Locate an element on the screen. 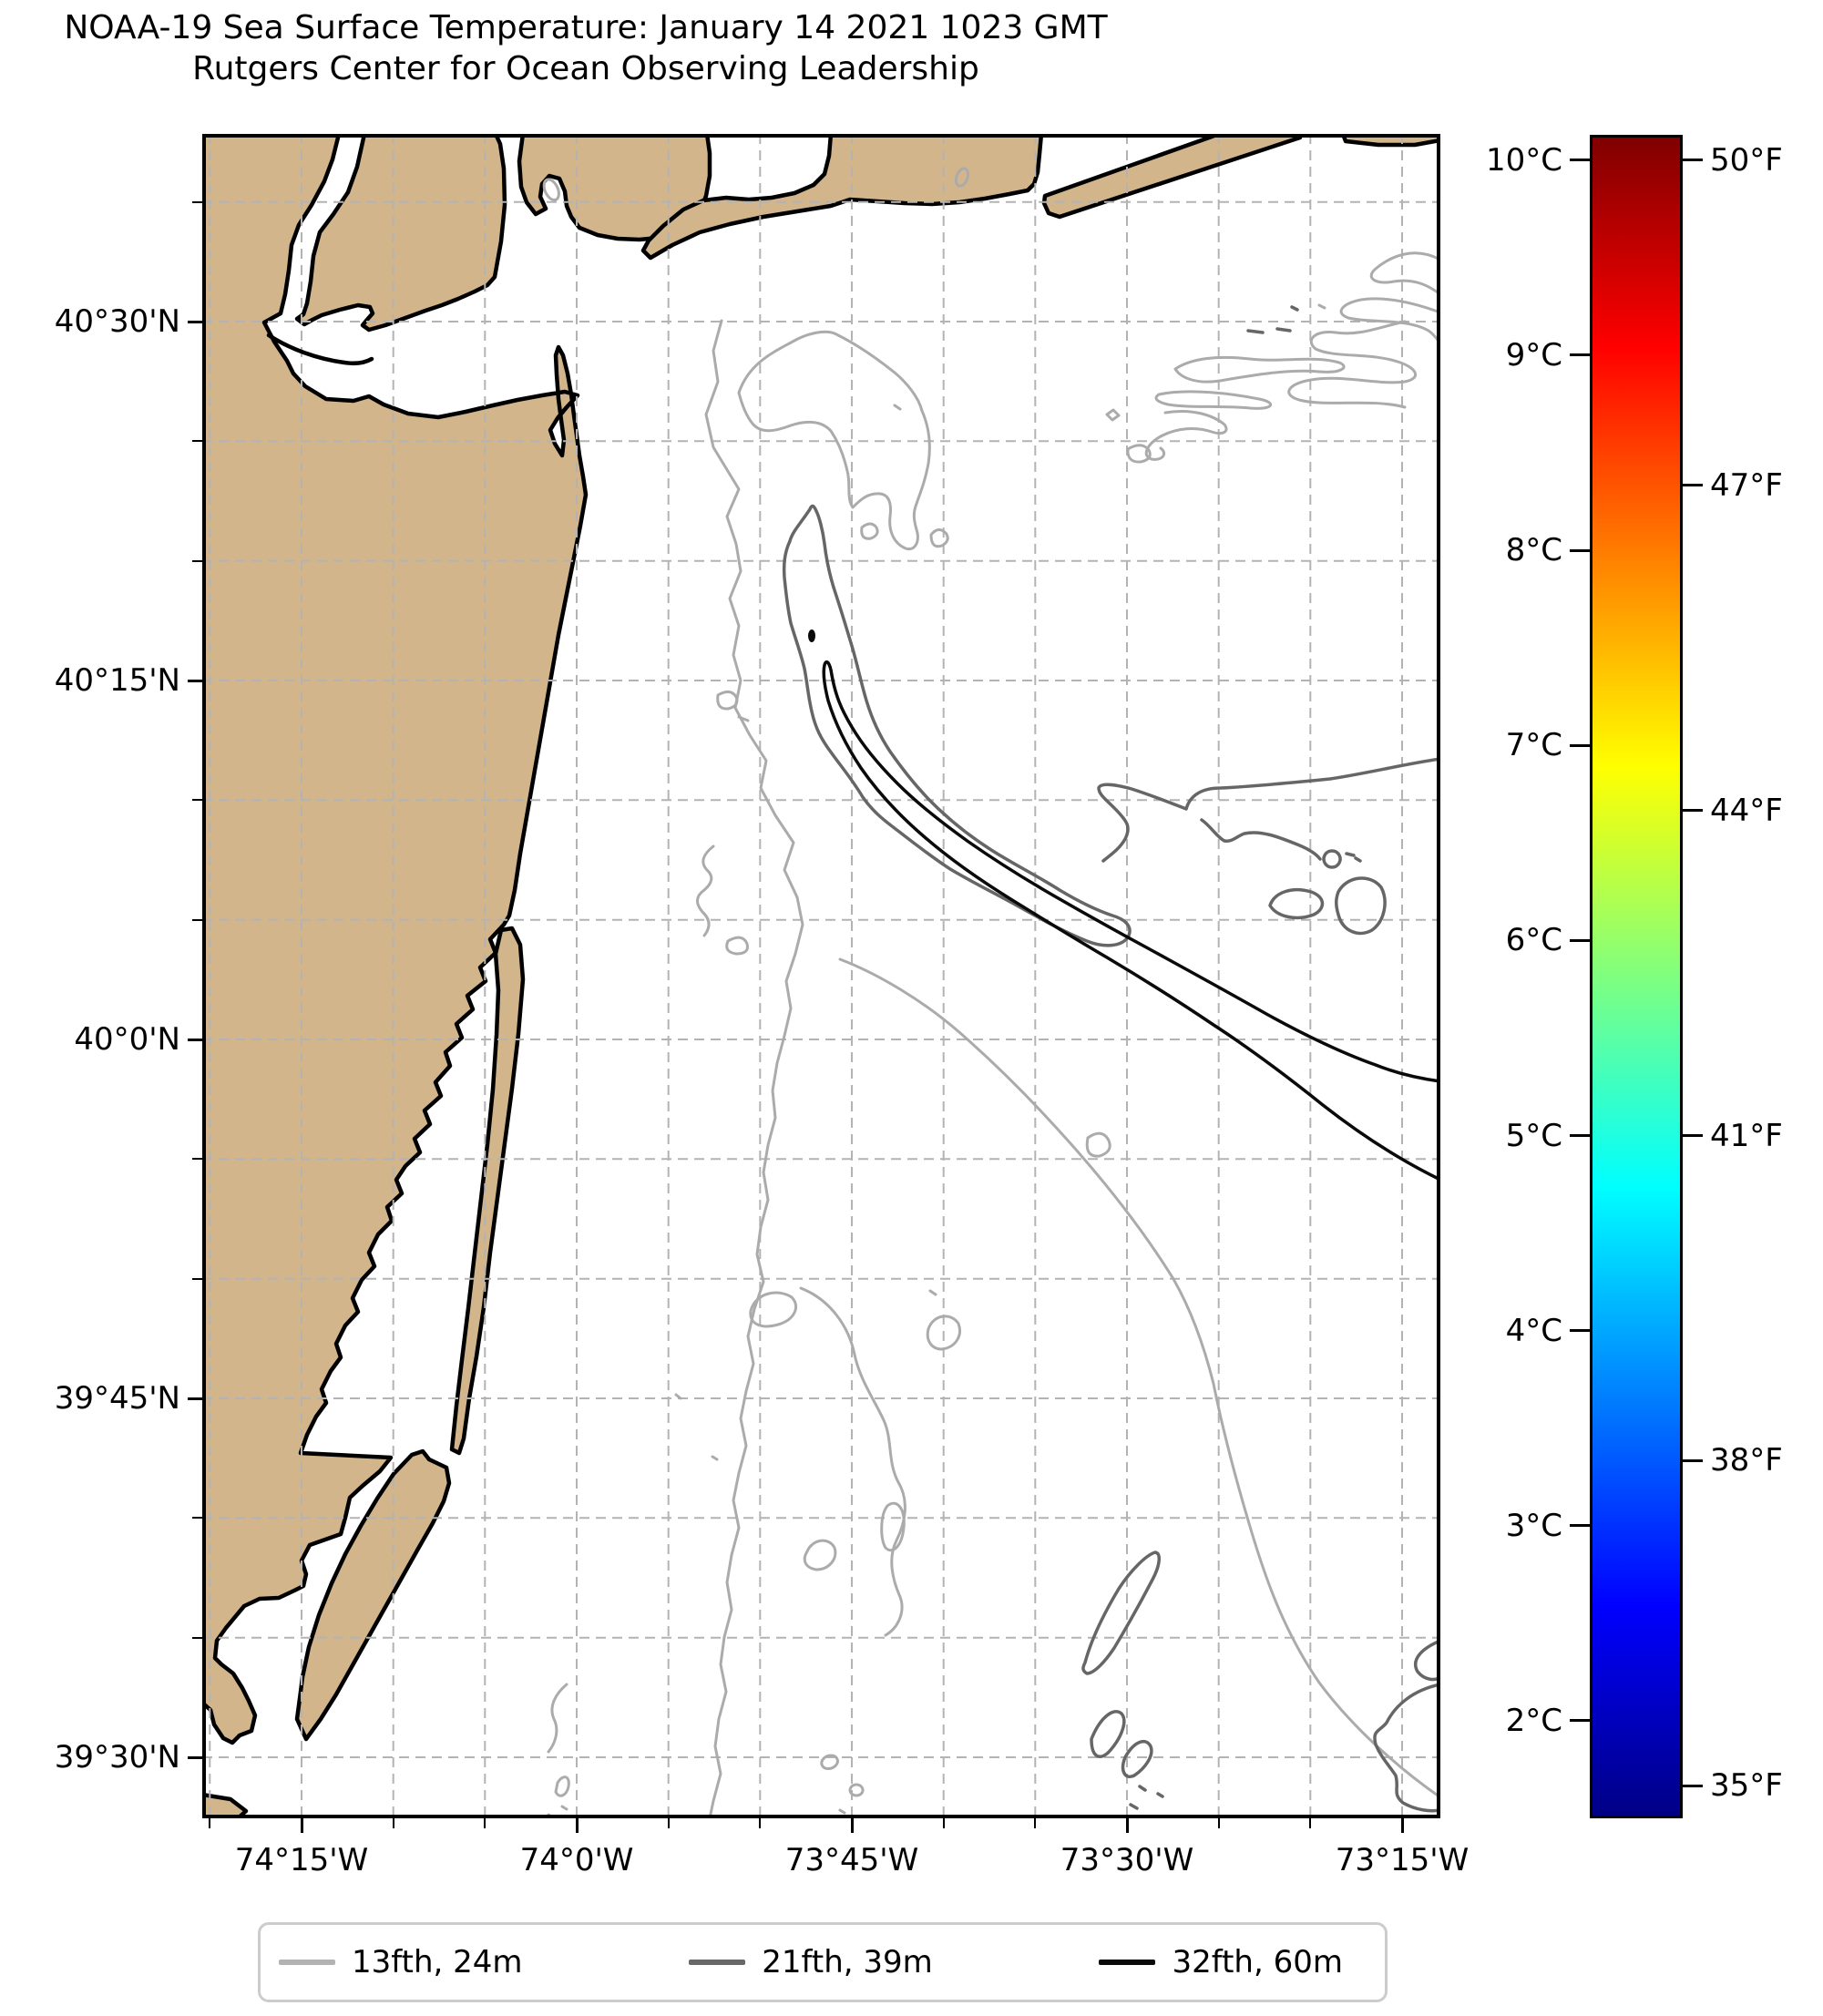  contour-39m-ring is located at coordinates (1332, 859).